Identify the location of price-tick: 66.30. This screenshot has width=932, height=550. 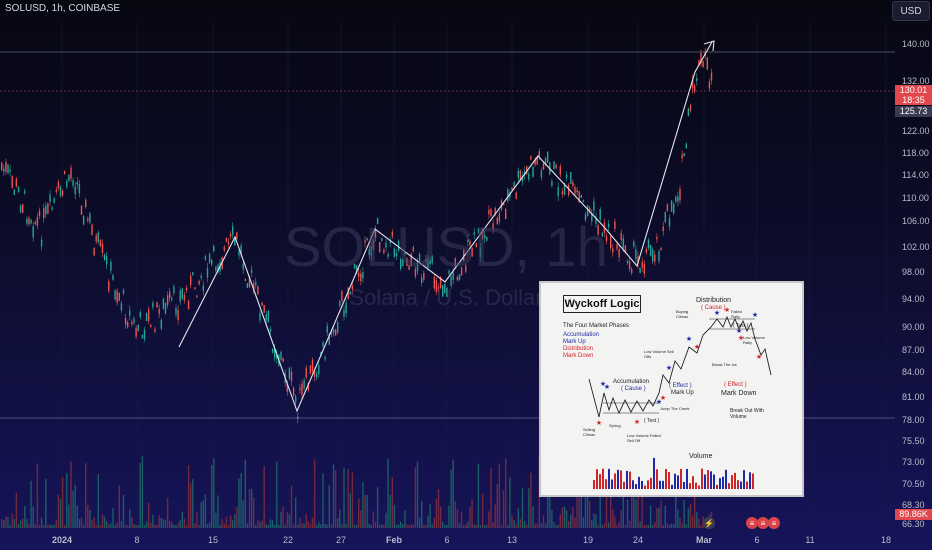
(913, 524).